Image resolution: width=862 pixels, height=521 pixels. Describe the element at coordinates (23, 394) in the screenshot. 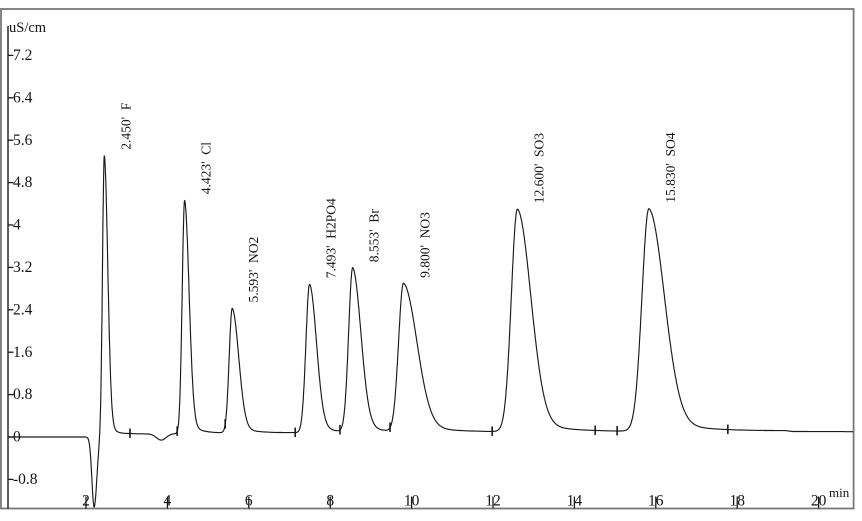

I see `y-tick-label: 0.8` at that location.